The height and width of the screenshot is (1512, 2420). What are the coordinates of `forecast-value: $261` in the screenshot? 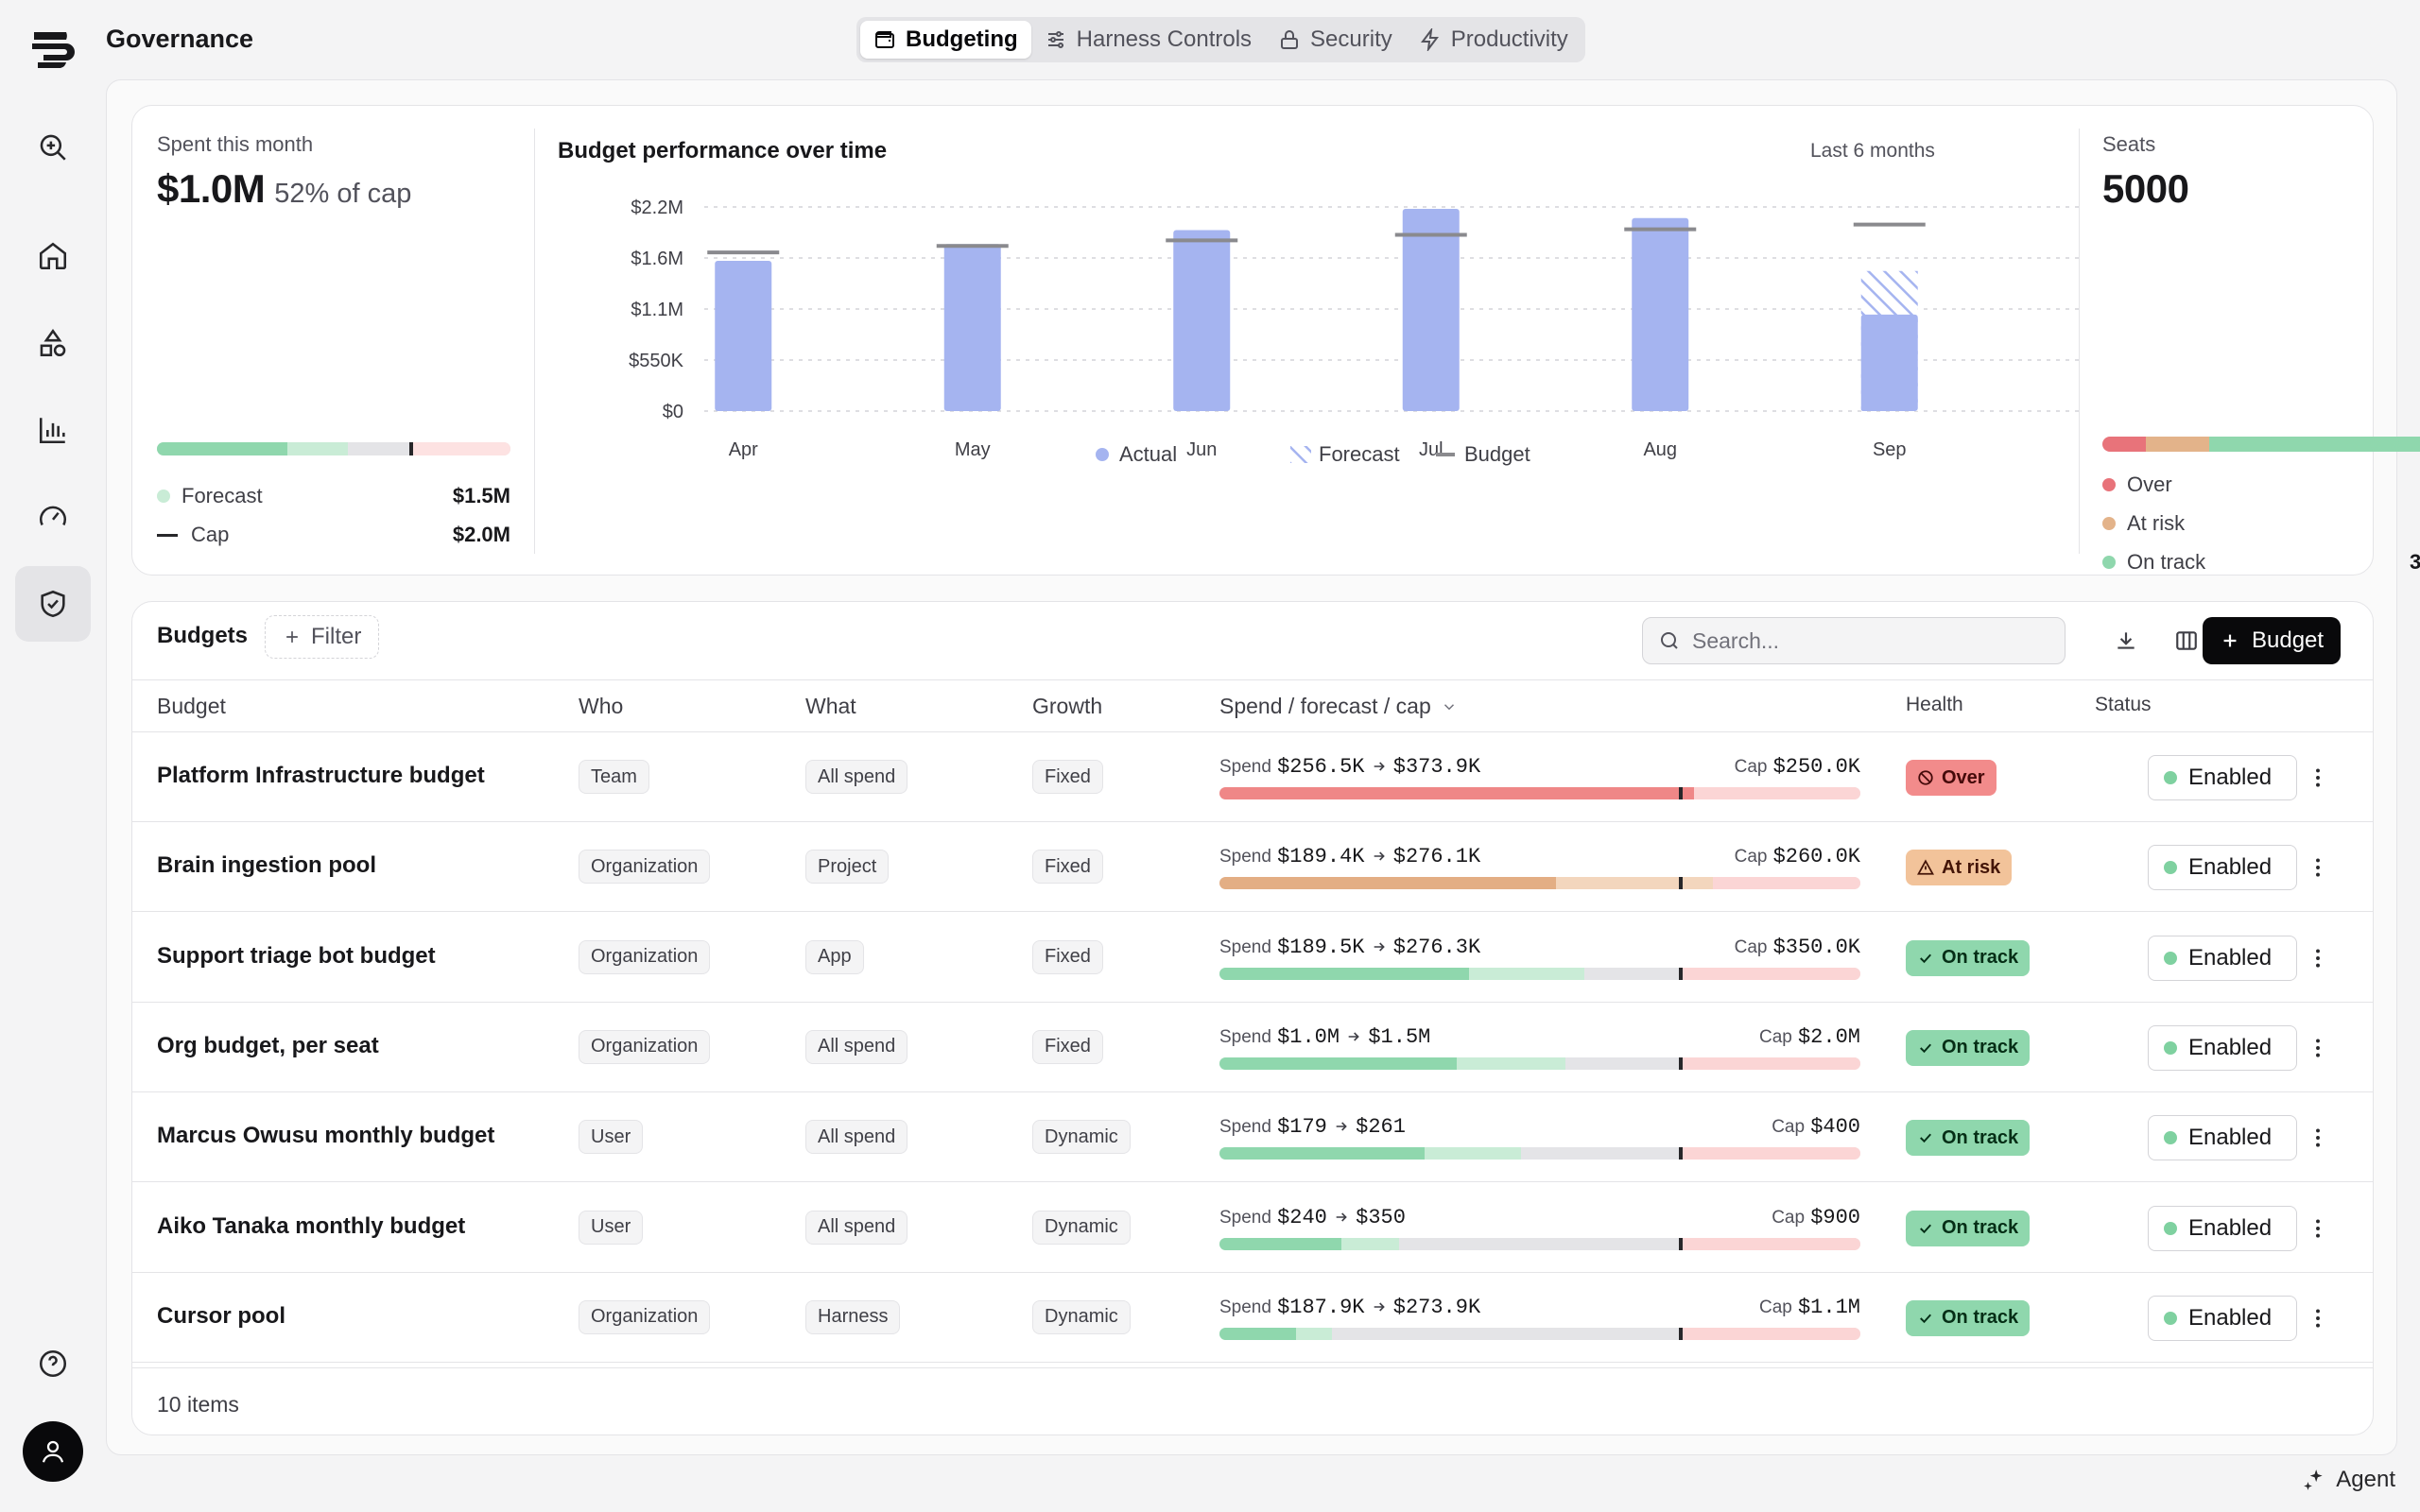 It's located at (1381, 1127).